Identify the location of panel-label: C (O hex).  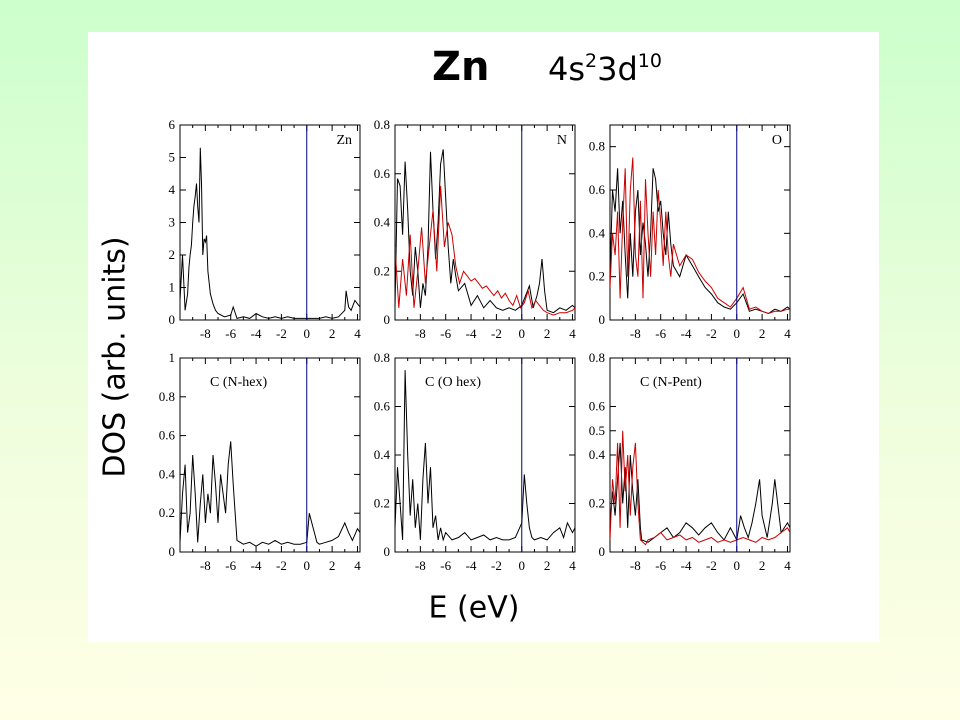
(453, 382).